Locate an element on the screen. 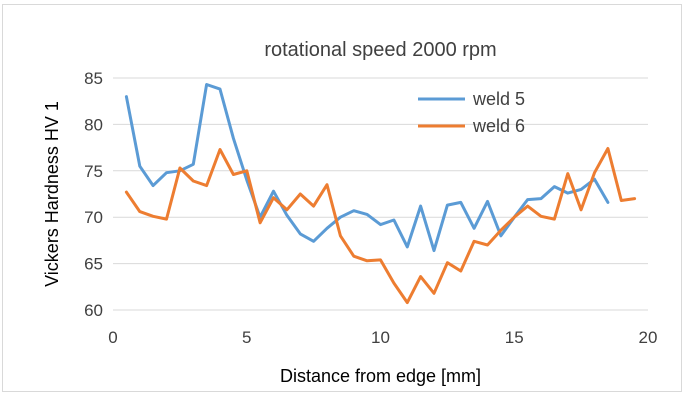  x-tick-label: 10 is located at coordinates (380, 337).